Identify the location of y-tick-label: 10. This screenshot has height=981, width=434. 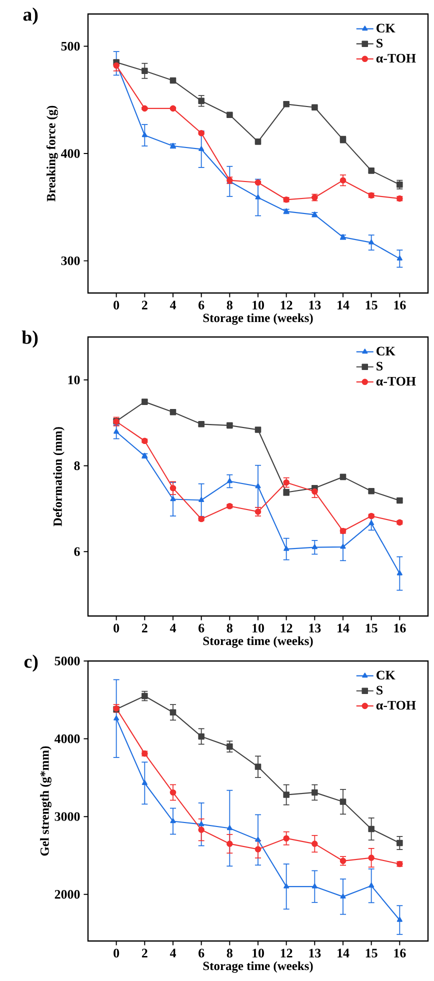
(74, 380).